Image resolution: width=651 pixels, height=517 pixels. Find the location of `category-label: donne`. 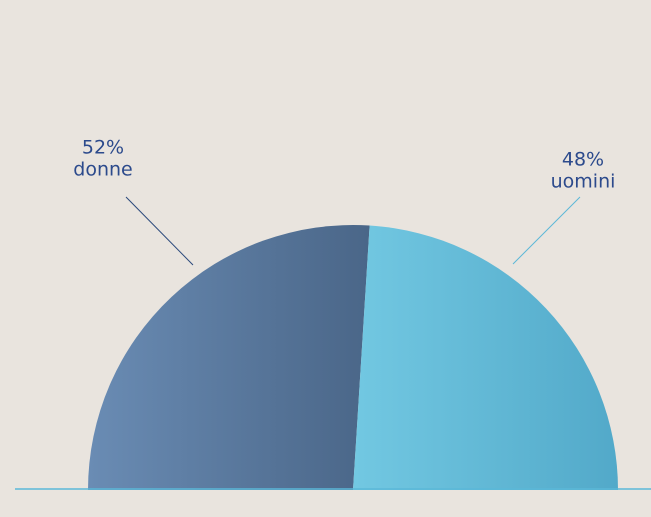

category-label: donne is located at coordinates (102, 170).